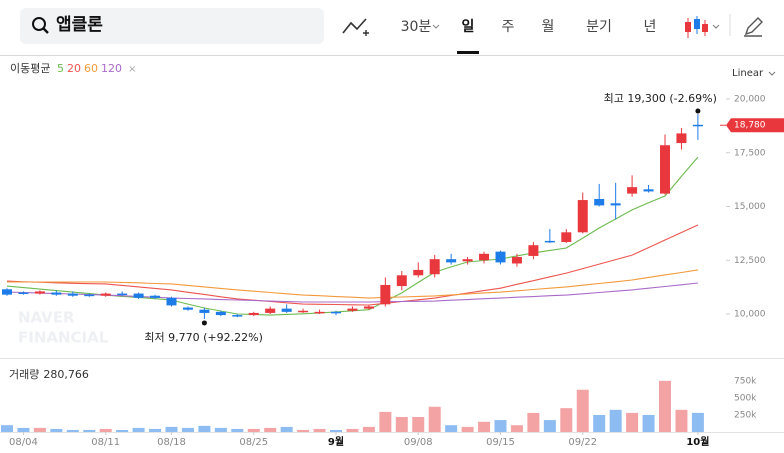  What do you see at coordinates (111, 68) in the screenshot?
I see `legend-entry: 120` at bounding box center [111, 68].